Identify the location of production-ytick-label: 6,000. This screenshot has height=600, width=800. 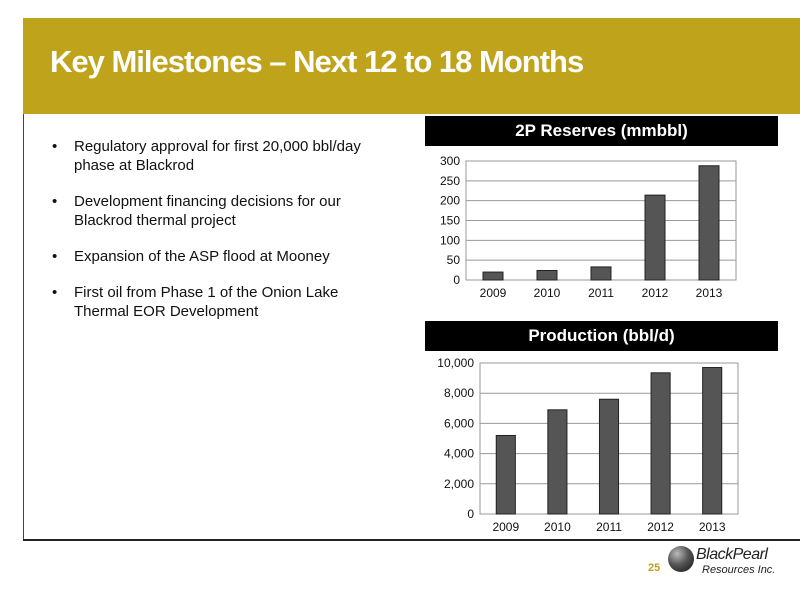
(459, 423).